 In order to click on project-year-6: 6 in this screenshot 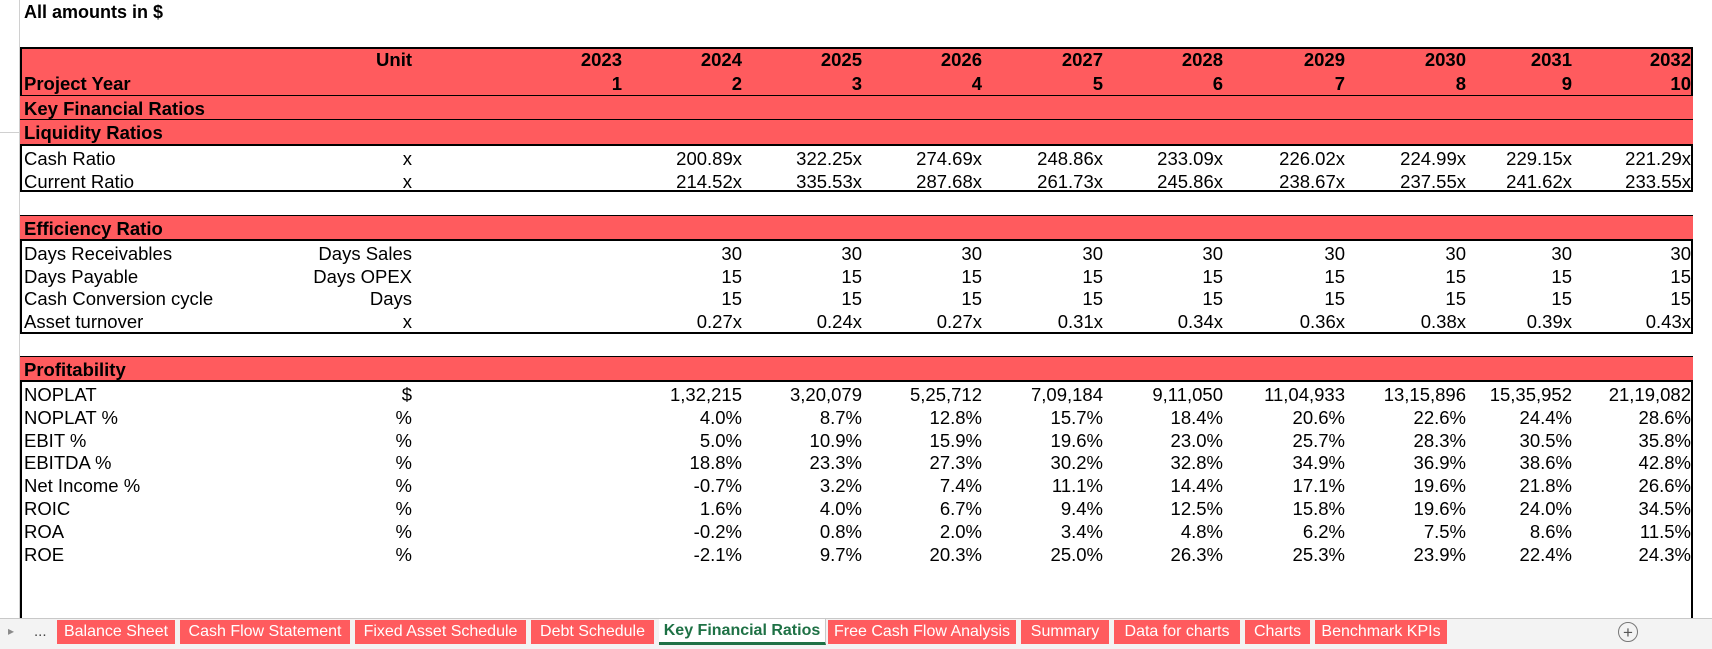, I will do `click(1217, 83)`.